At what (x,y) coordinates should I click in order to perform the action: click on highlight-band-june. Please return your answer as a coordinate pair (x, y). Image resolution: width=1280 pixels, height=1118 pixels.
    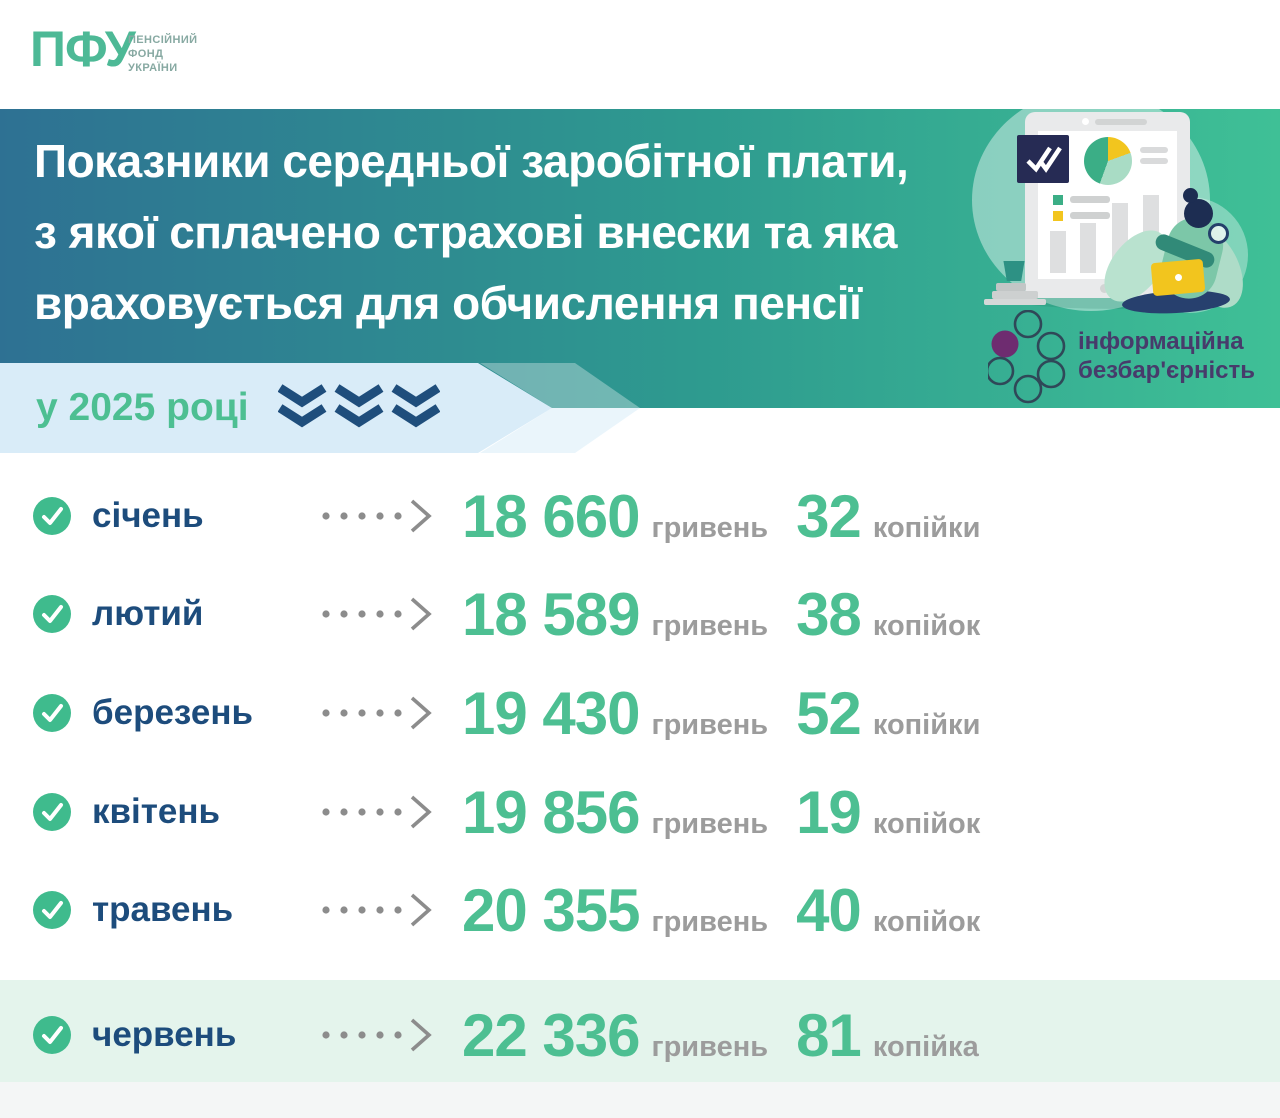
    Looking at the image, I should click on (640, 1031).